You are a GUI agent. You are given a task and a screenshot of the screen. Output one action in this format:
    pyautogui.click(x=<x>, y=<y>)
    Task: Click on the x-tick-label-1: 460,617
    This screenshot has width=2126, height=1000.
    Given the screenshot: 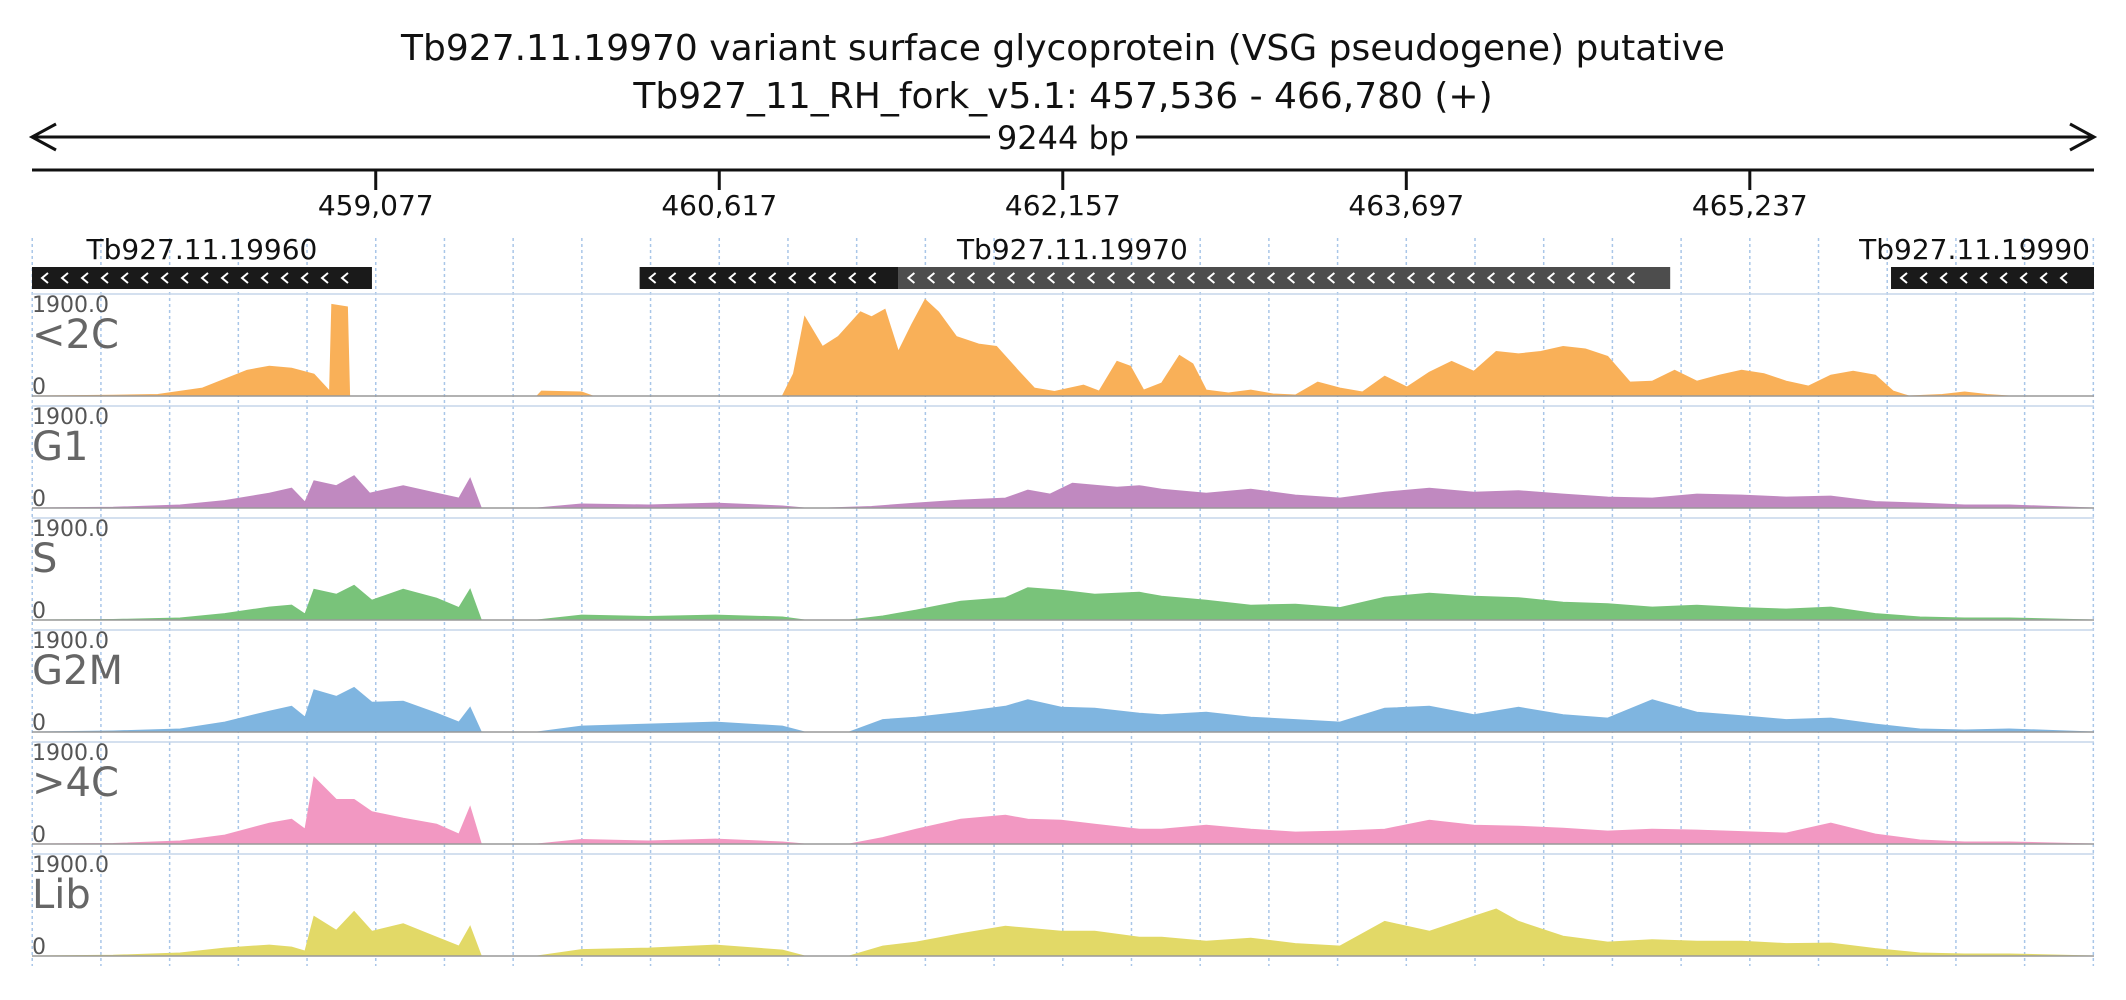 What is the action you would take?
    pyautogui.click(x=719, y=205)
    